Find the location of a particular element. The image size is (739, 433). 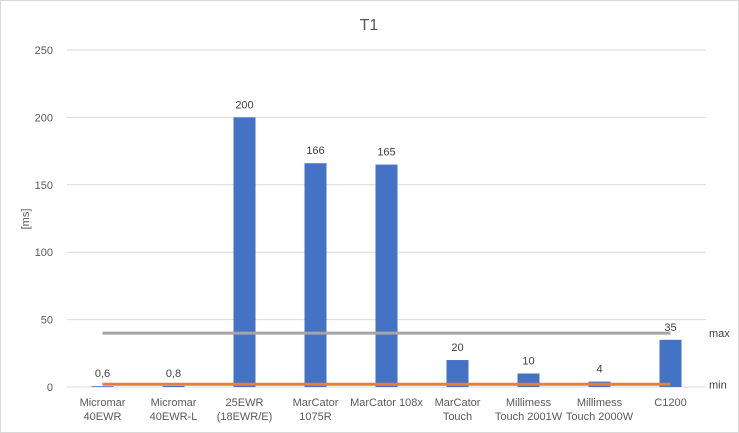

y-tick-label: 0 is located at coordinates (50, 388).